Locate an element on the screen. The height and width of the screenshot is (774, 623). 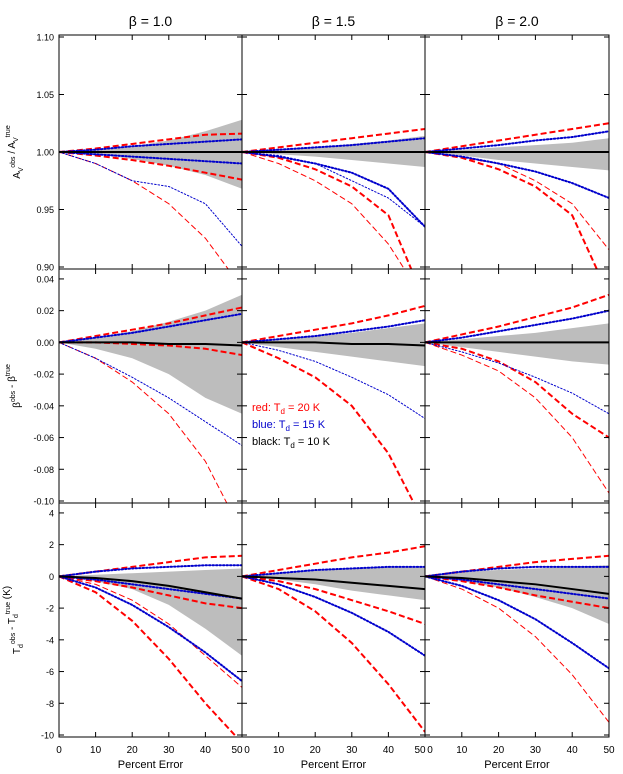
y-axis-label-row-3: Tdobs - Tdtrue (K) is located at coordinates (13, 620).